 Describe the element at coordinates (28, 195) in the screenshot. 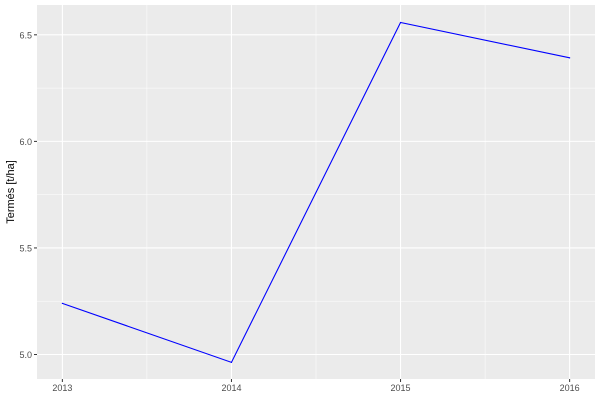

I see `y-axis: 5.0 5.5 6.0 6.5` at that location.